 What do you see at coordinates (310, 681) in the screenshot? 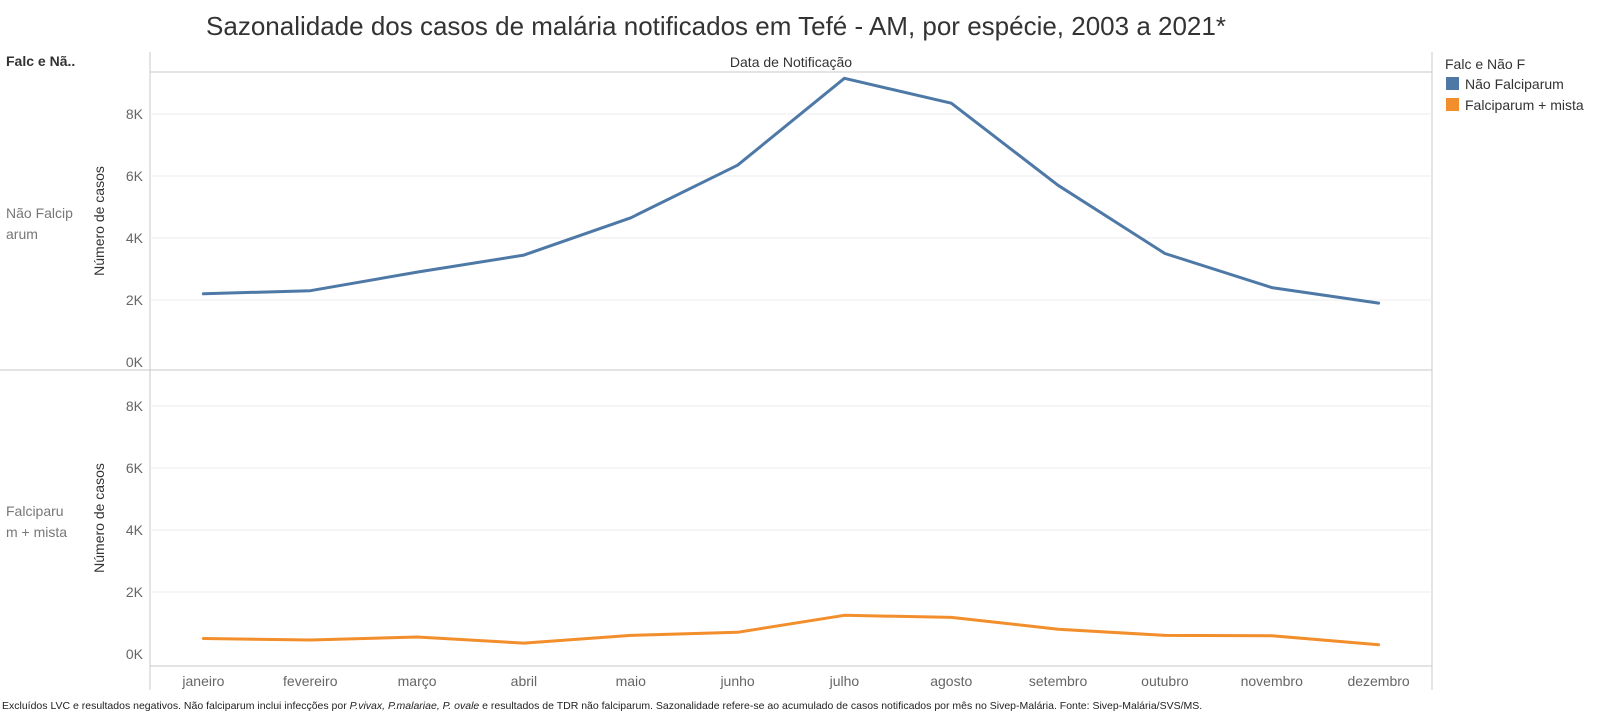
I see `x-tick-label: fevereiro` at bounding box center [310, 681].